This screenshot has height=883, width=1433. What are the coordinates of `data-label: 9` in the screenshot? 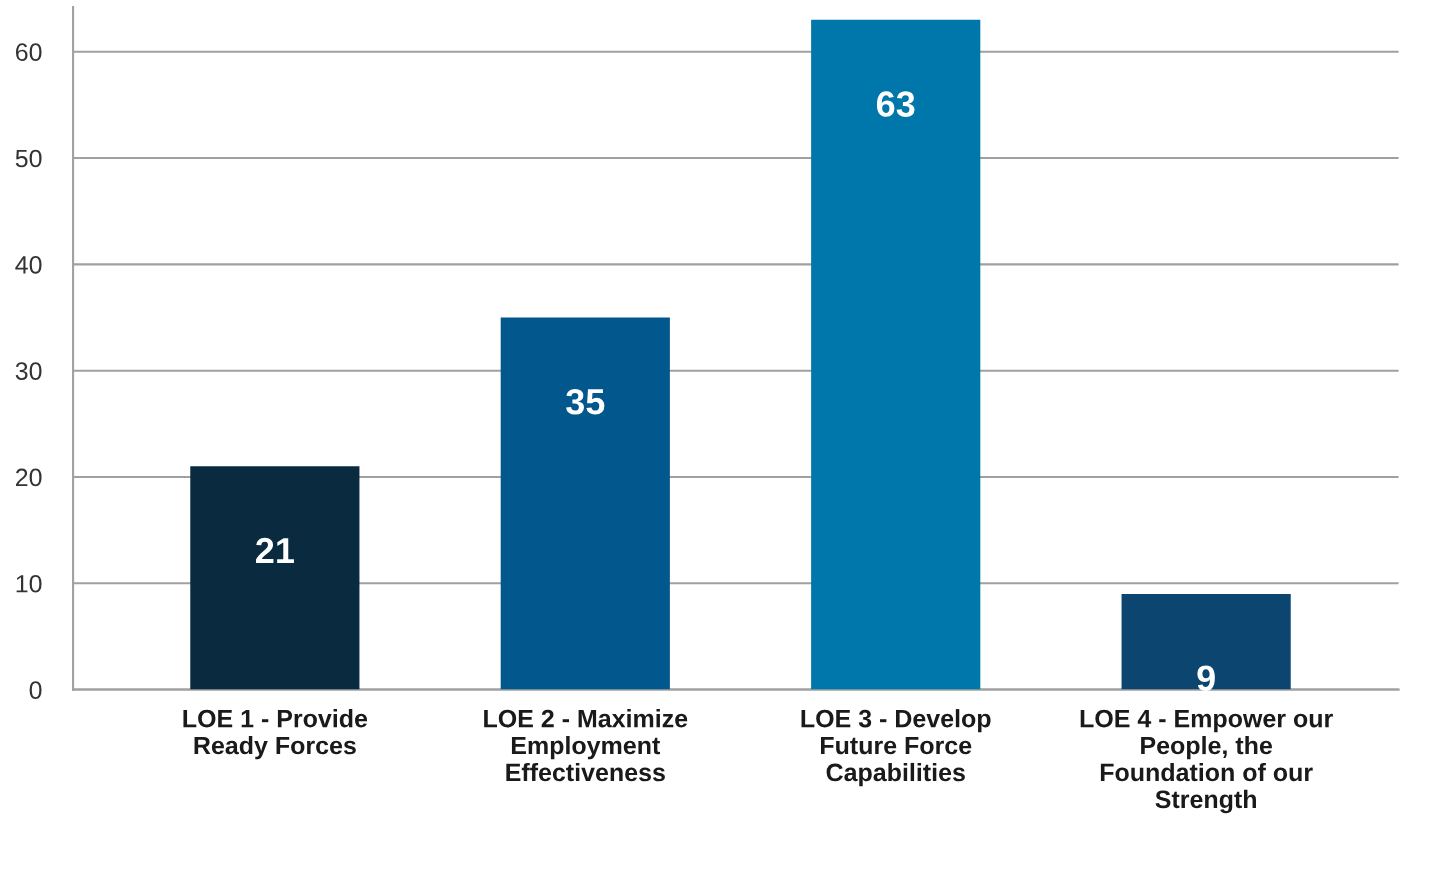 It's located at (1206, 678).